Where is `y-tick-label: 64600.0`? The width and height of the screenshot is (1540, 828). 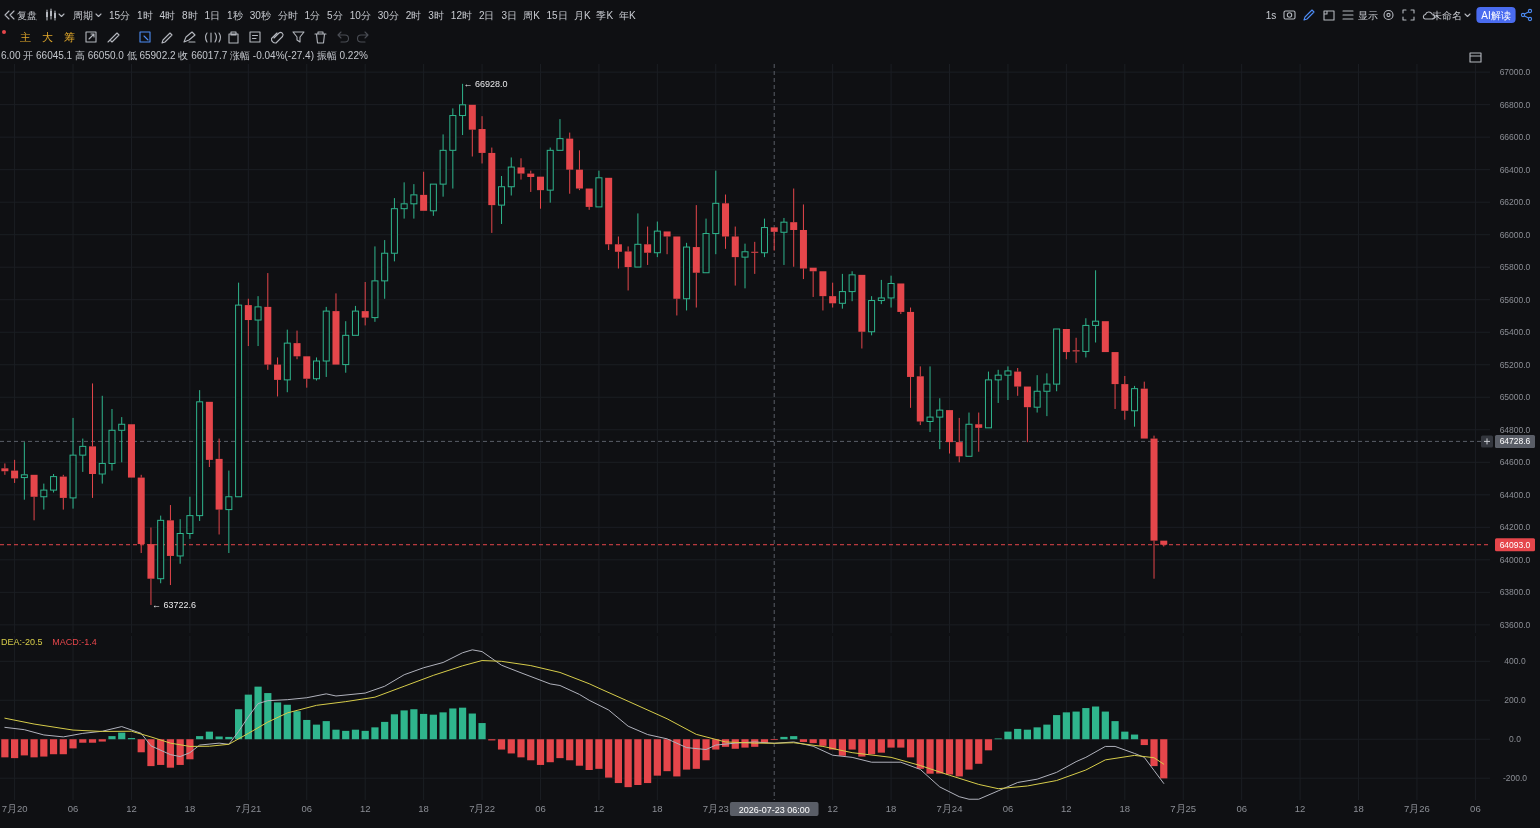 y-tick-label: 64600.0 is located at coordinates (1515, 462).